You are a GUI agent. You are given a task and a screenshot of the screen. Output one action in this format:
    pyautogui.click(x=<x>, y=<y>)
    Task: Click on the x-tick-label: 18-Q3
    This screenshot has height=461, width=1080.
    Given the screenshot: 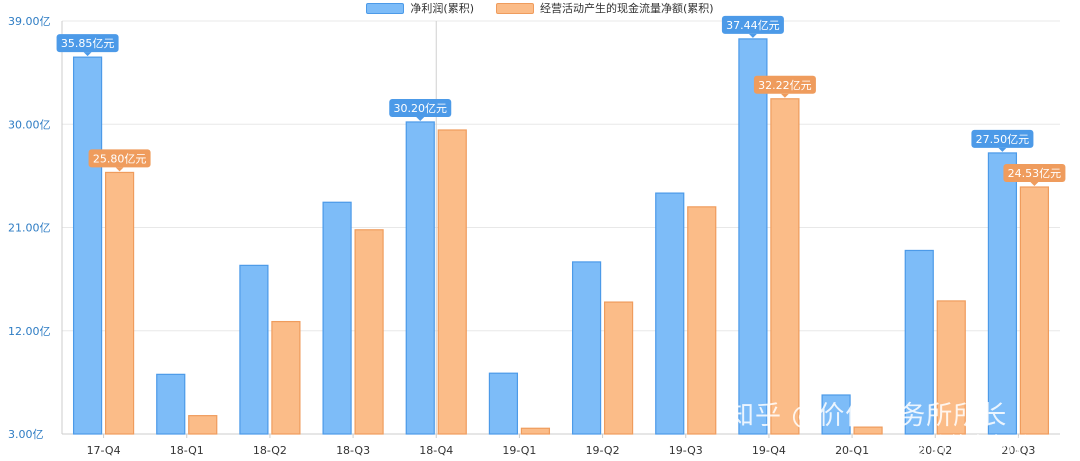 What is the action you would take?
    pyautogui.click(x=353, y=450)
    